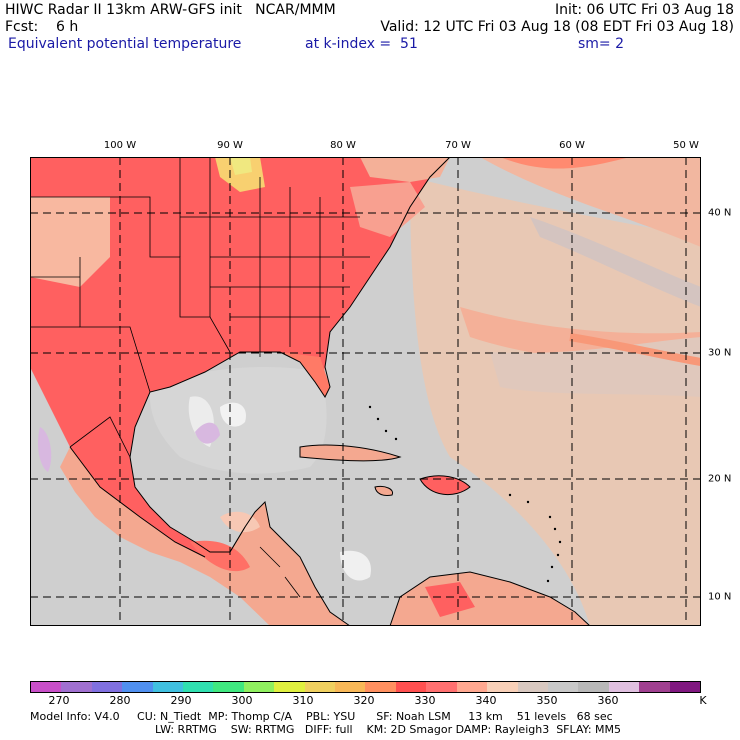 This screenshot has height=740, width=740. What do you see at coordinates (120, 145) in the screenshot?
I see `lon-label-100w: 100 W` at bounding box center [120, 145].